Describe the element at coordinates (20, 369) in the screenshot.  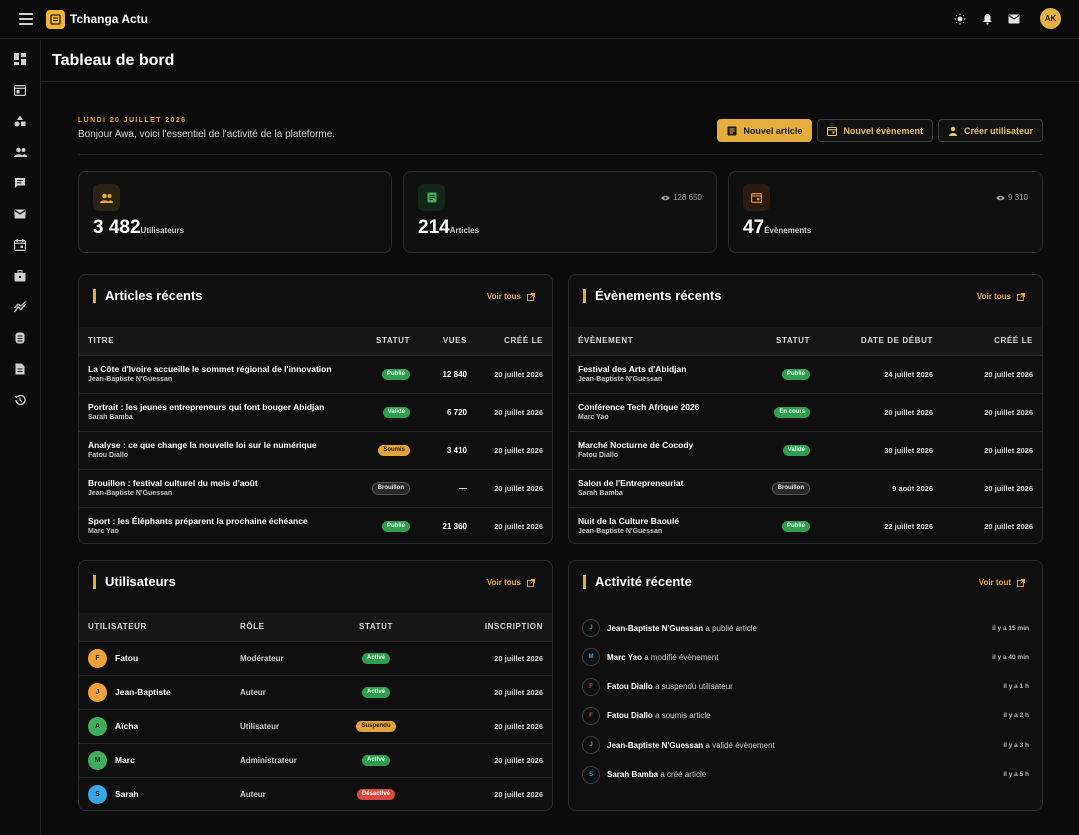
I see `pages-icon` at that location.